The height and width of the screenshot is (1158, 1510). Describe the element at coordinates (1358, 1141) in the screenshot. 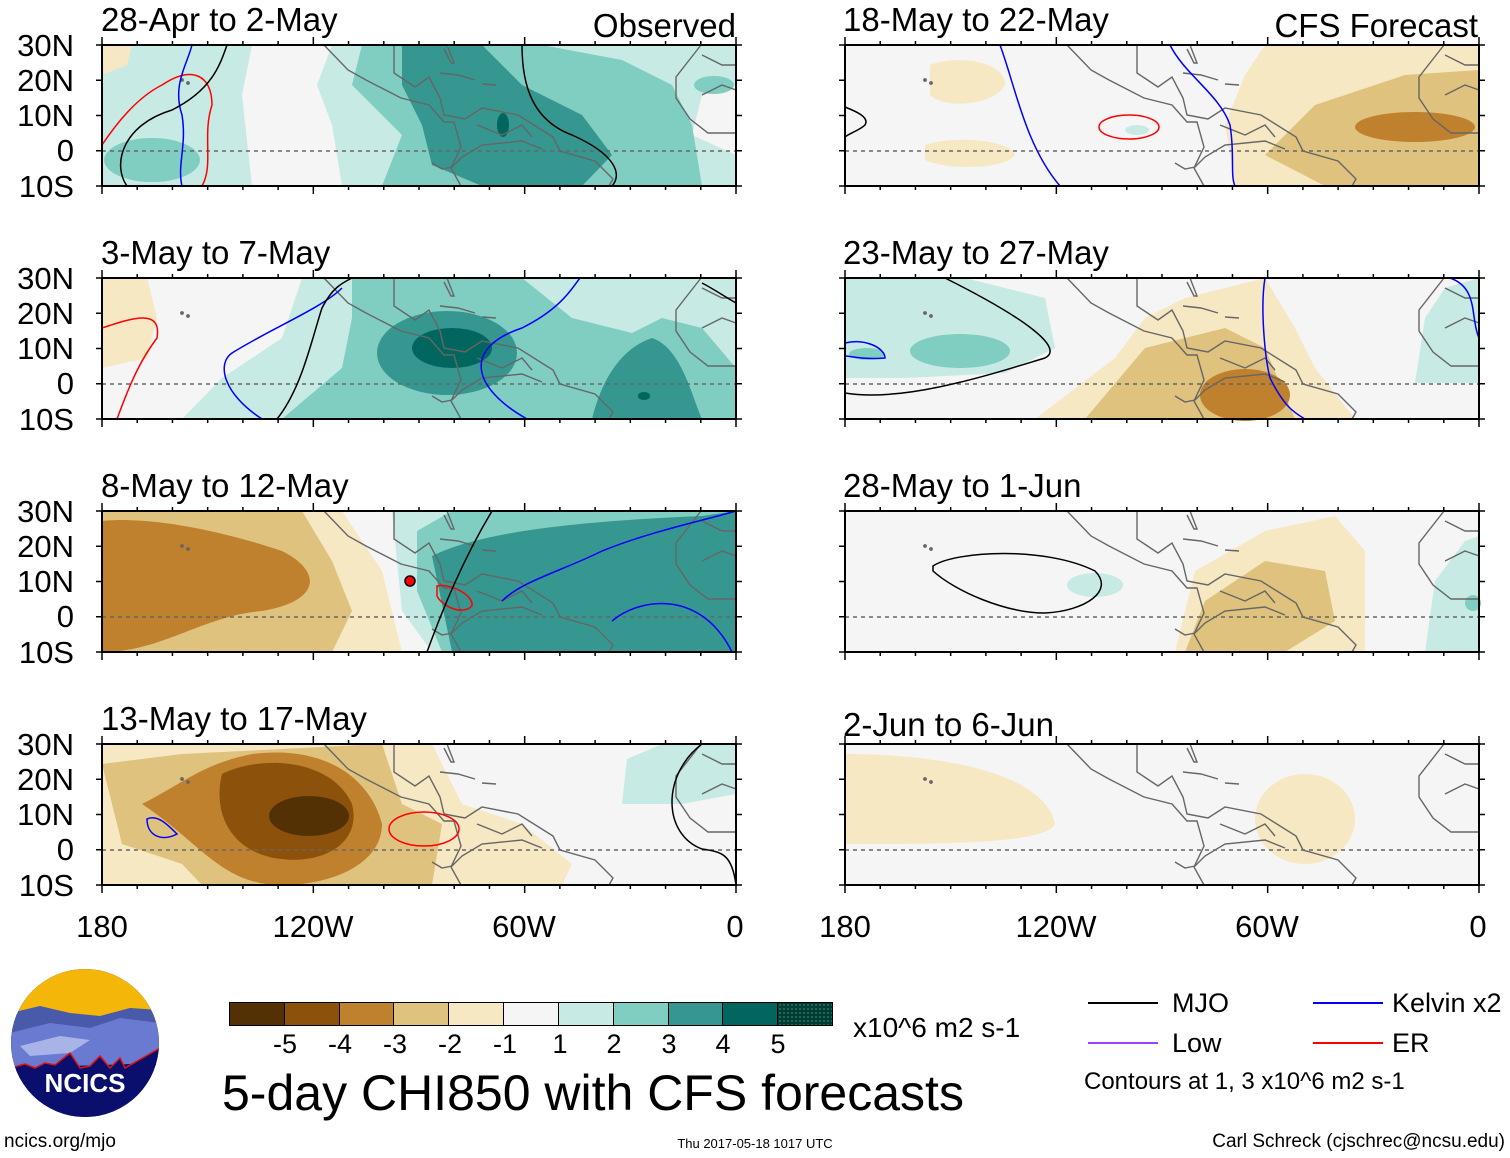

I see `author-credit: Carl Schreck (cjschrec@ncsu.edu)` at that location.